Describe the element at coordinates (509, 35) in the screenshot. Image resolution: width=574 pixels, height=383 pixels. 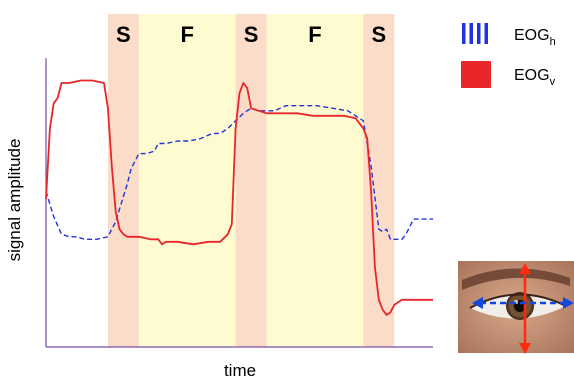
I see `legend-item-eog-h: EOGh` at that location.